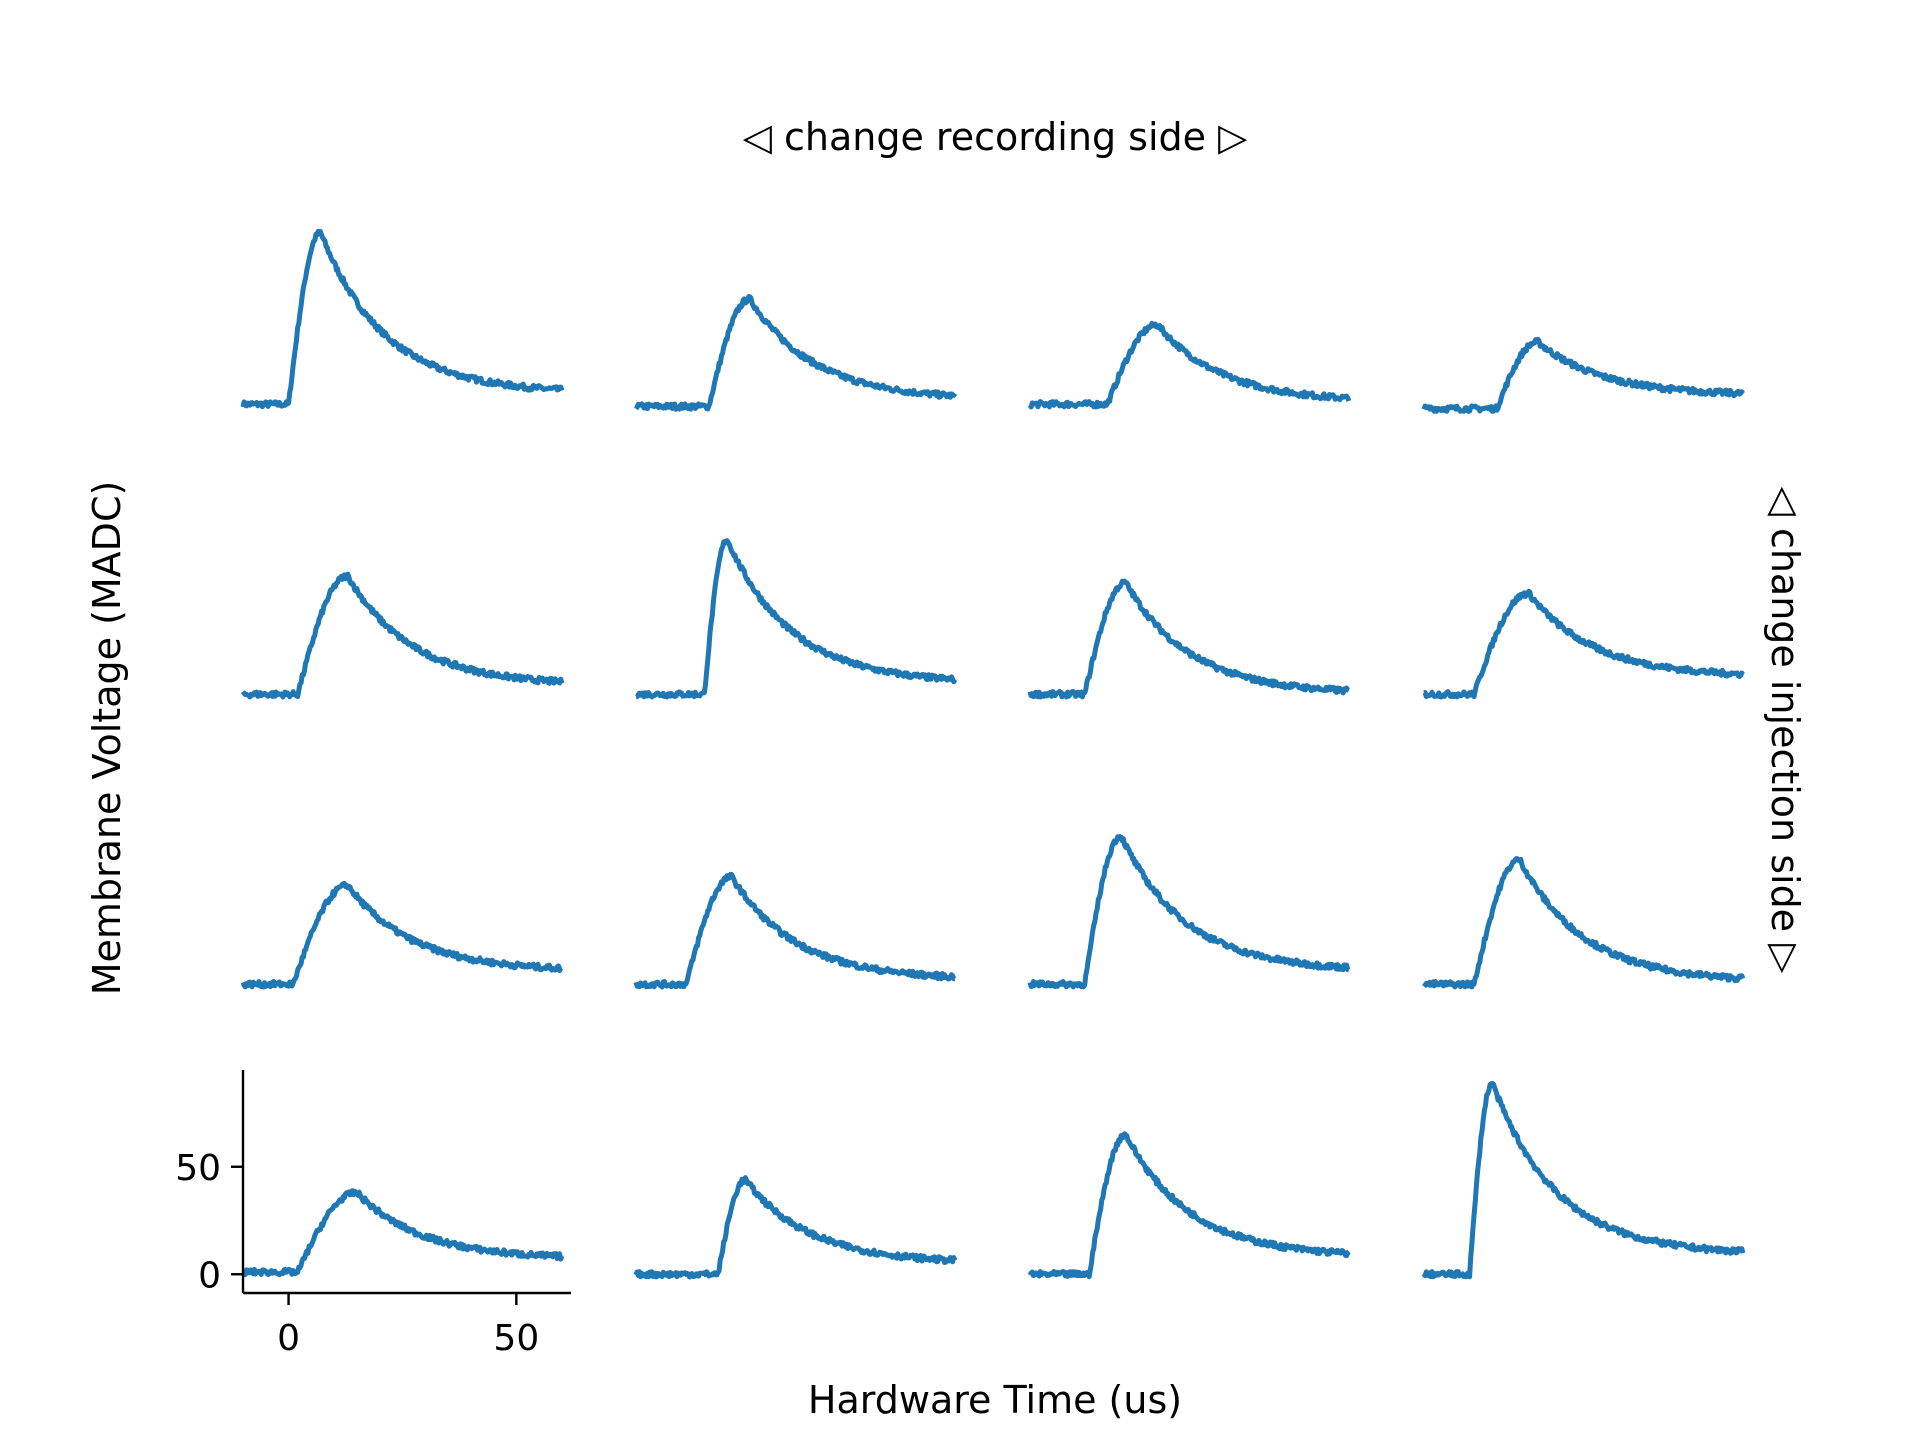  Describe the element at coordinates (402, 635) in the screenshot. I see `trace-r1-c0` at that location.